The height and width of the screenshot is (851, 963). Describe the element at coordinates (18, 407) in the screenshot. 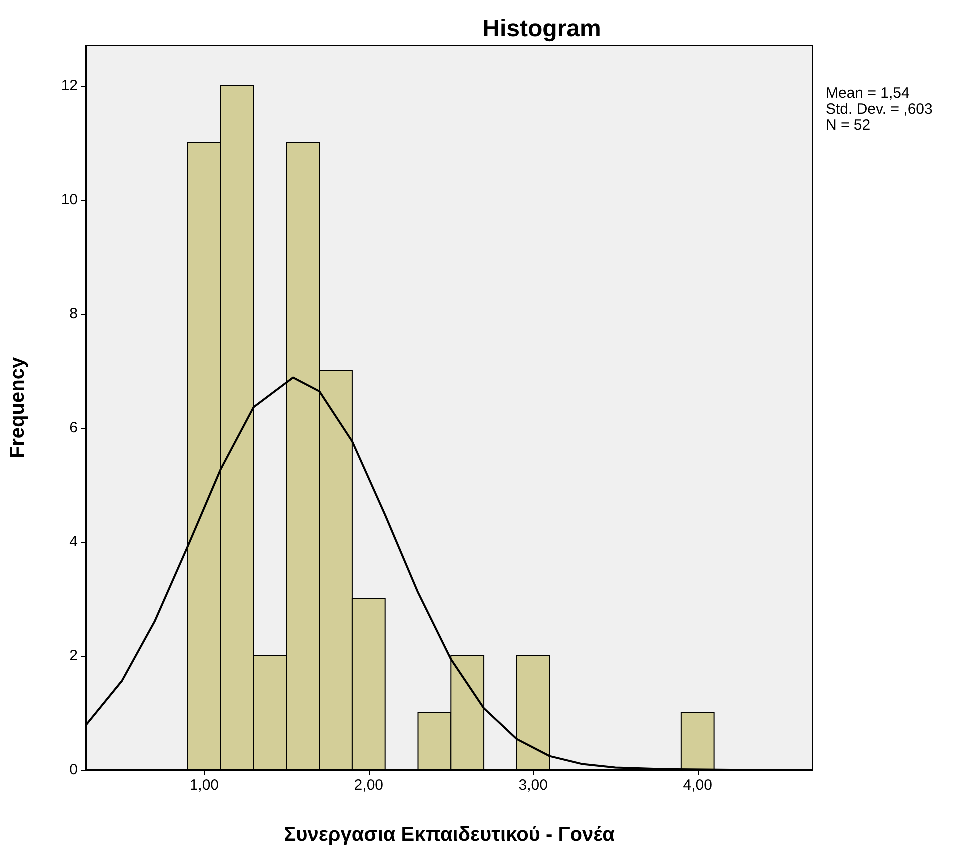

I see `y-axis-title: Frequency` at that location.